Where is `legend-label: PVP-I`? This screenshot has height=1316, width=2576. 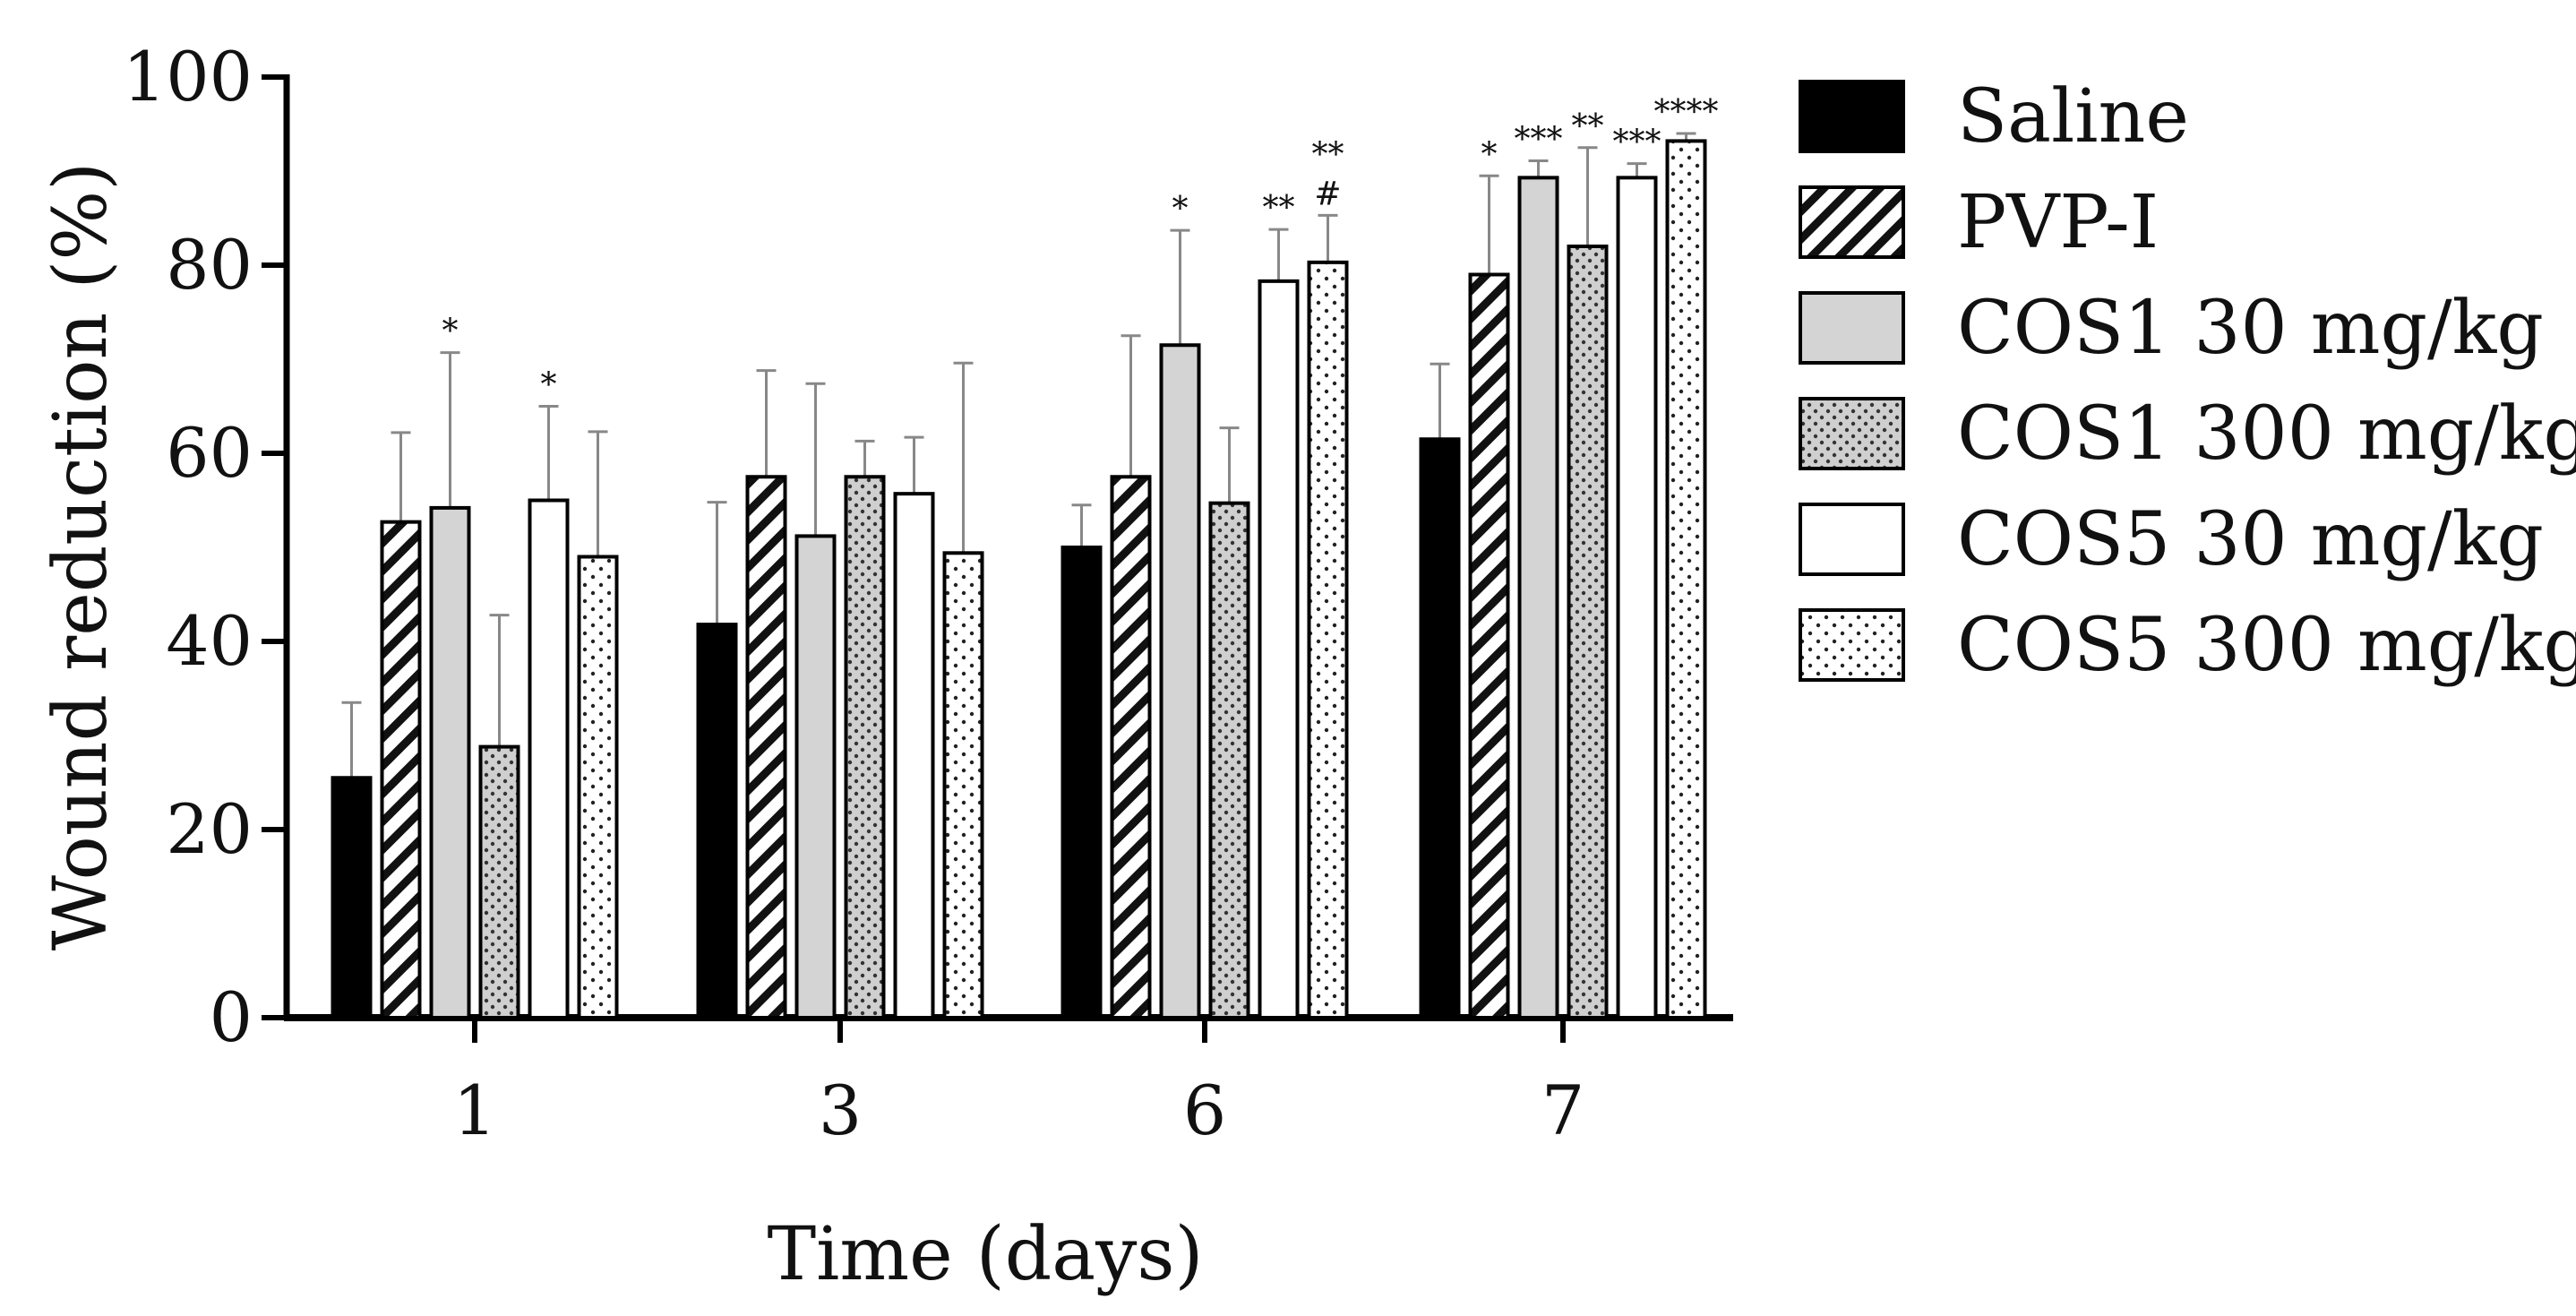
legend-label: PVP-I is located at coordinates (2058, 222).